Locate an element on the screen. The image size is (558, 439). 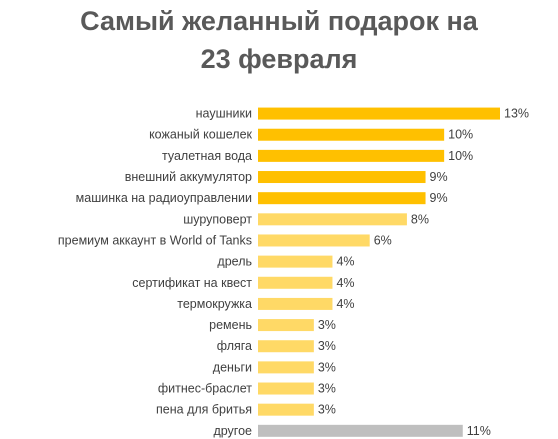
category-label: сертификат на квест is located at coordinates (192, 283).